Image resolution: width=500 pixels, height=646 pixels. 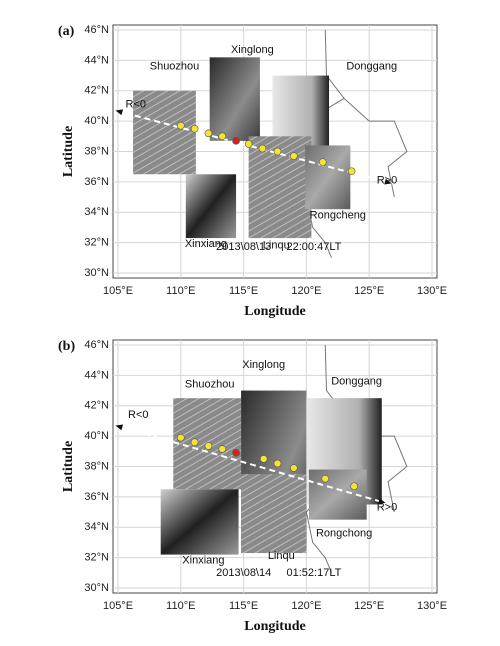 What do you see at coordinates (338, 215) in the screenshot?
I see `station-label: Rongcheng` at bounding box center [338, 215].